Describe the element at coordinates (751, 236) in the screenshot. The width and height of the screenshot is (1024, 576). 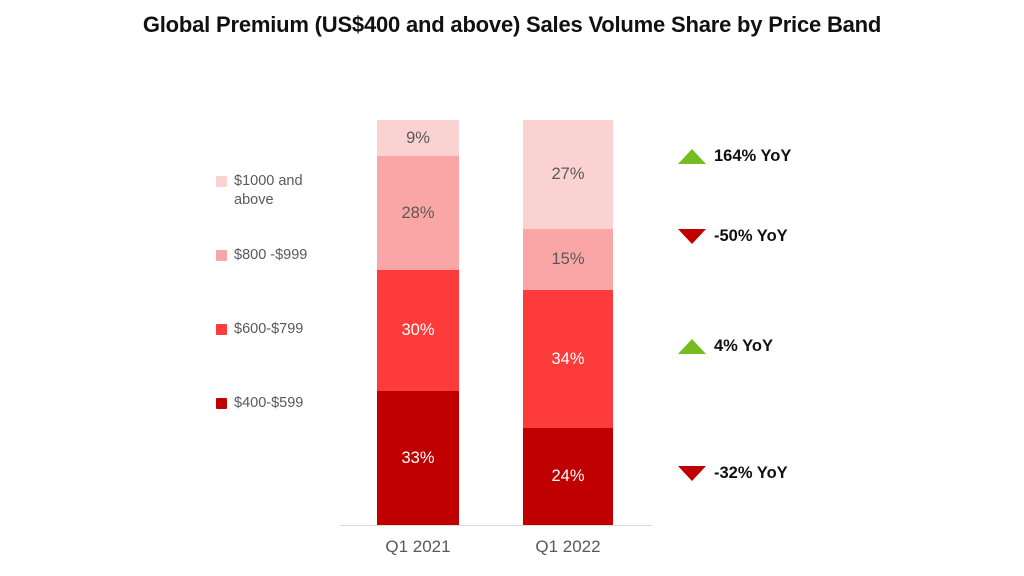
I see `yoy-value: -50% YoY` at that location.